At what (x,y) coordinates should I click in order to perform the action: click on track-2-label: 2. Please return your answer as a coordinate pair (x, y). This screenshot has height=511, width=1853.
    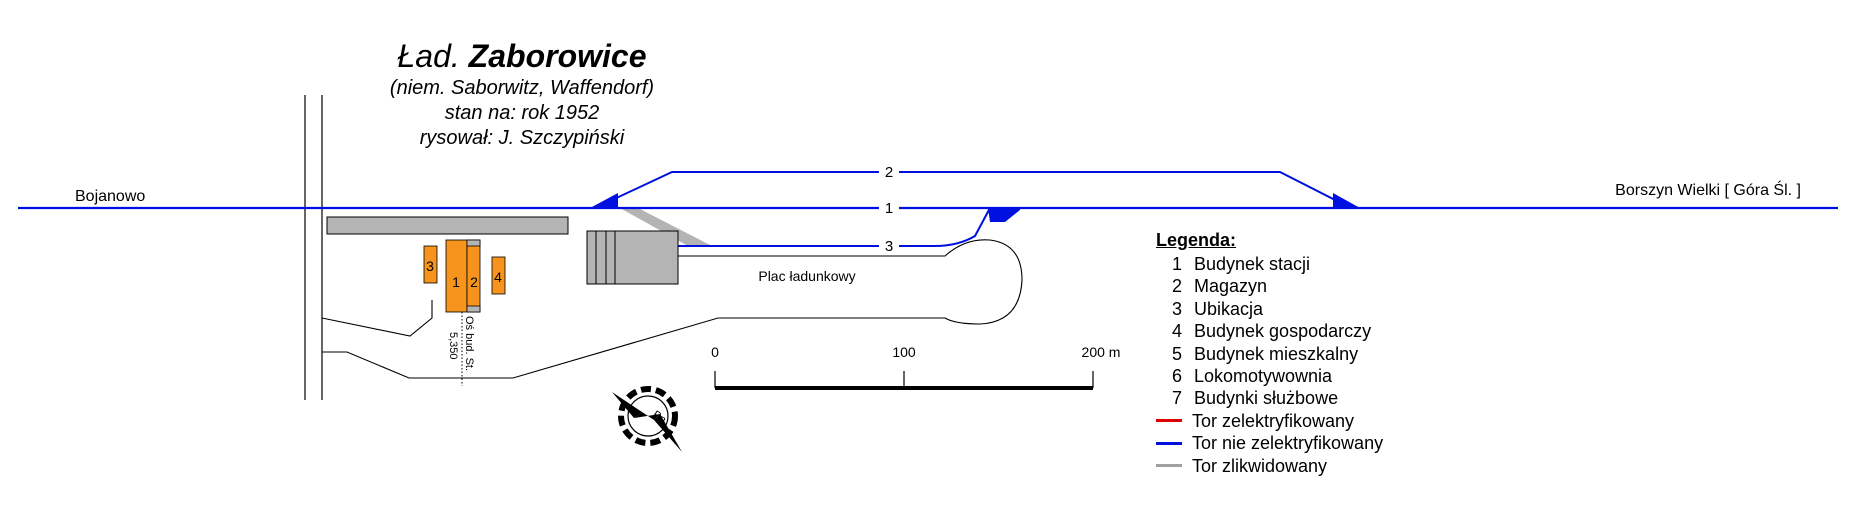
    Looking at the image, I should click on (889, 172).